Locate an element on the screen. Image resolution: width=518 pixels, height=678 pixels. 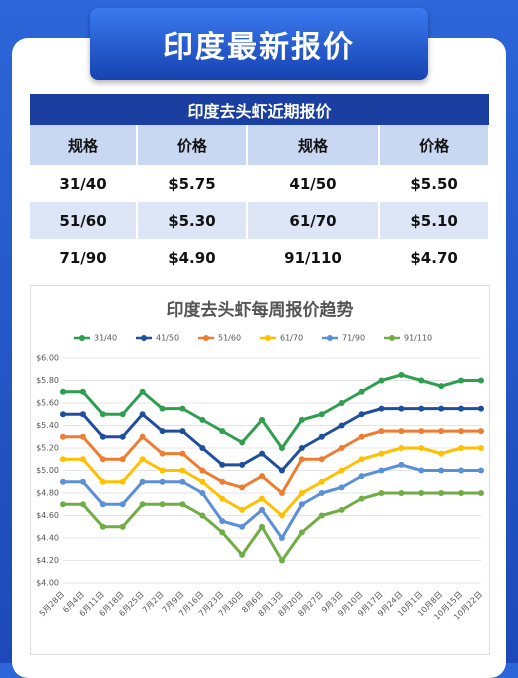
y-tick-label: $4.20 is located at coordinates (47, 560).